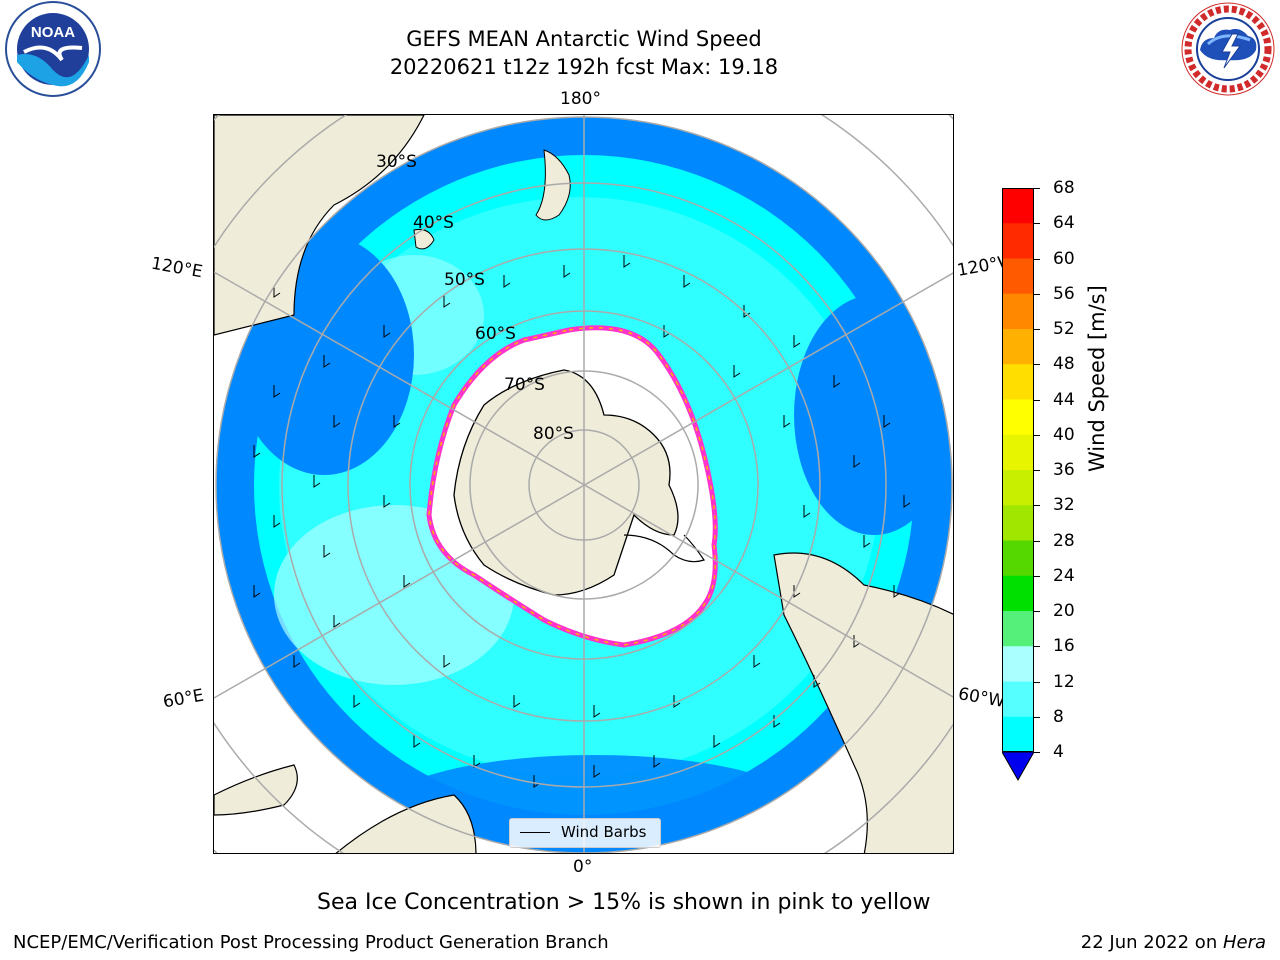 Image resolution: width=1280 pixels, height=960 pixels. What do you see at coordinates (1064, 399) in the screenshot?
I see `colorbar-tick-label: 44` at bounding box center [1064, 399].